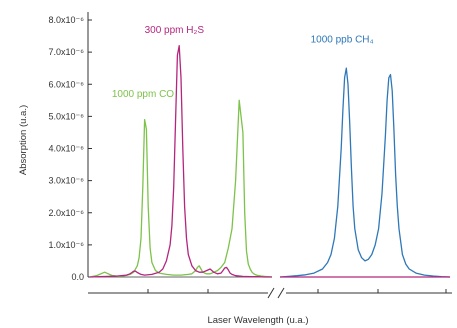 The image size is (457, 328). Describe the element at coordinates (143, 94) in the screenshot. I see `series-label: 1000 ppm CO` at that location.